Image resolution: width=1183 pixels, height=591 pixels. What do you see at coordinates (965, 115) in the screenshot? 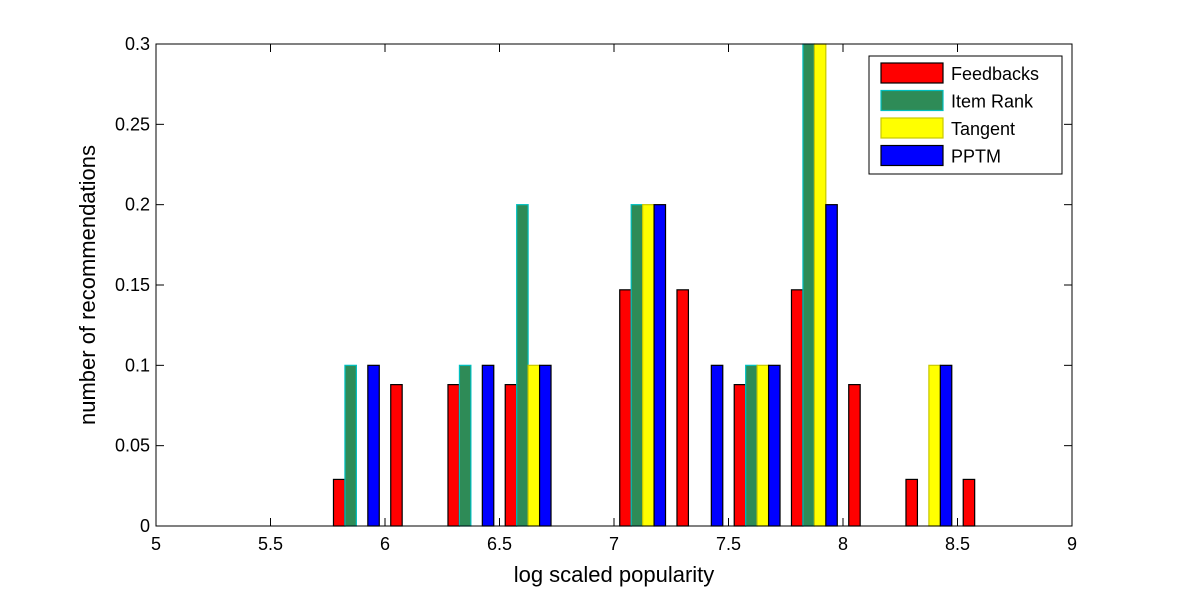
I see `legend: Feedbacks Item Rank Tangent PPTM` at bounding box center [965, 115].